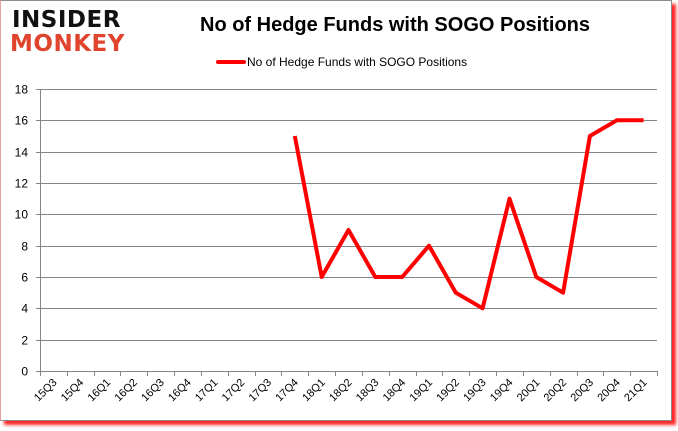 Image resolution: width=678 pixels, height=431 pixels. Describe the element at coordinates (24, 309) in the screenshot. I see `y-tick-label: 4` at that location.